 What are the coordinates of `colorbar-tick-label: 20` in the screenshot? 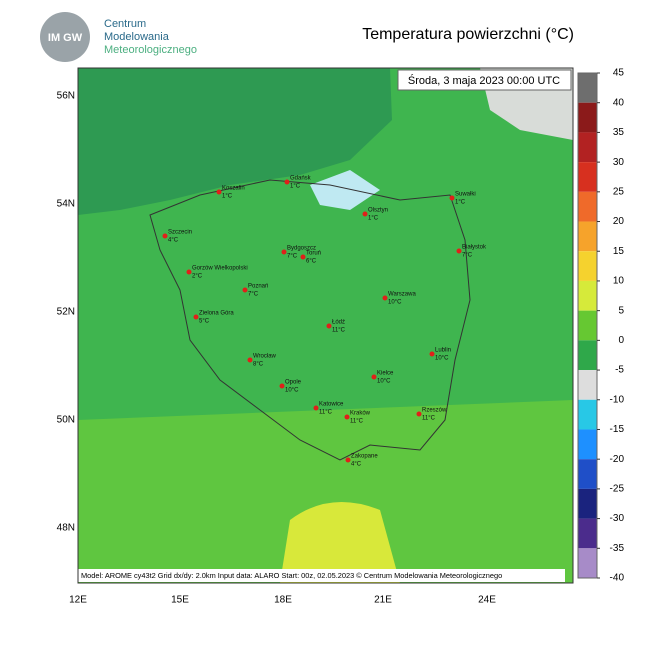 It's located at (619, 221).